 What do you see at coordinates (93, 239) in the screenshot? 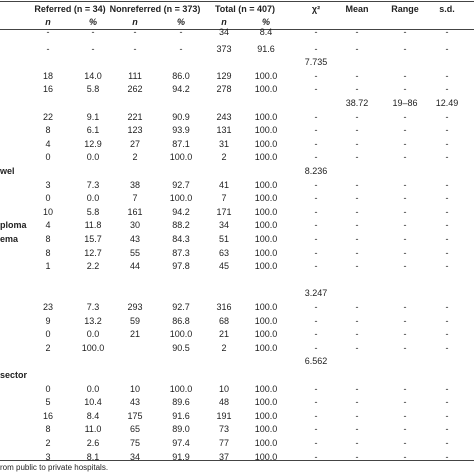
I see `cell: 15.7` at bounding box center [93, 239].